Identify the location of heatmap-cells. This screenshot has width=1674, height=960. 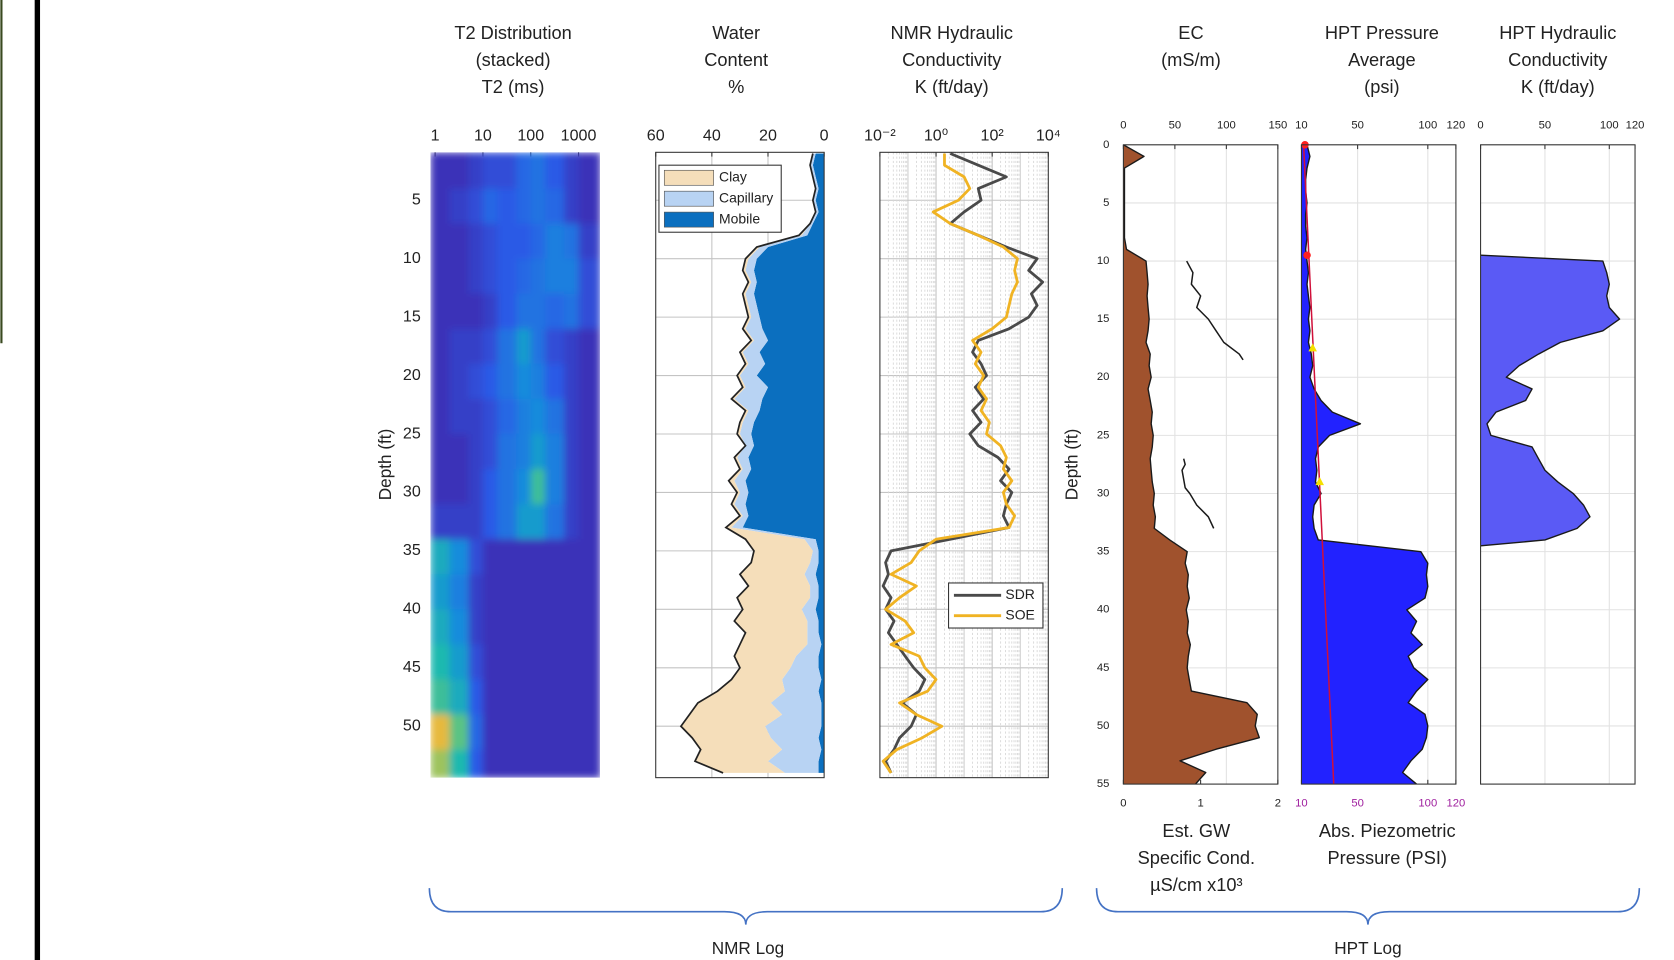
(515, 465).